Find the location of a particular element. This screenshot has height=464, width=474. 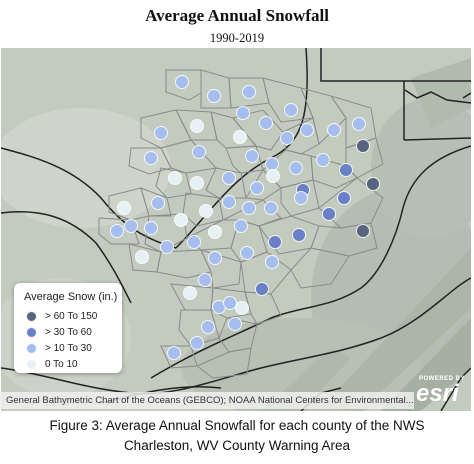

esri-logo: POWERED BY esri is located at coordinates (442, 393).